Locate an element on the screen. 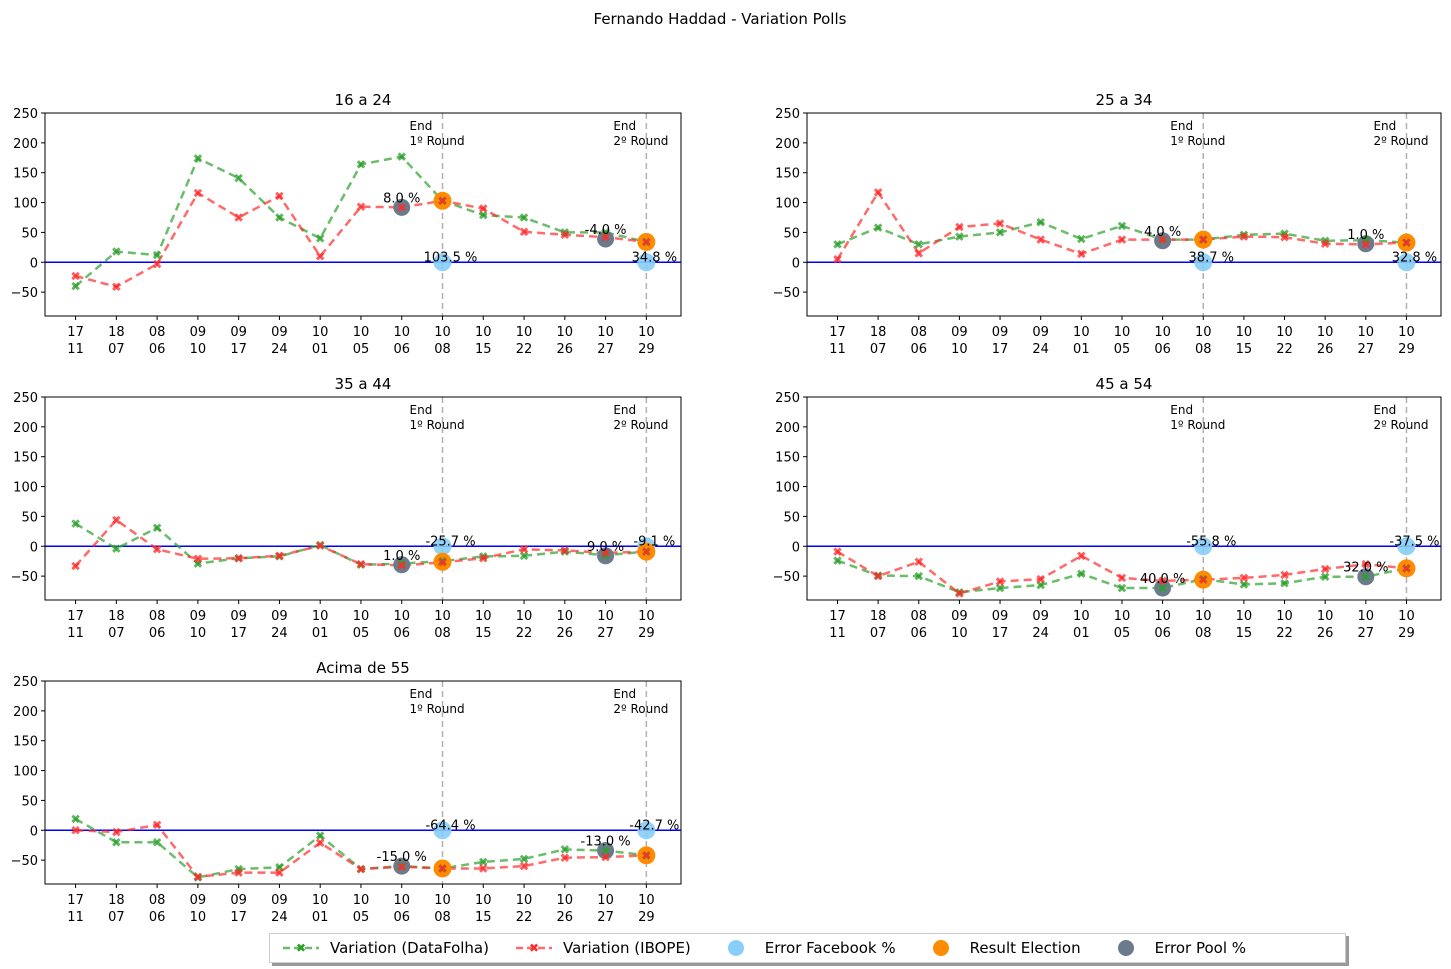 The width and height of the screenshot is (1451, 969). x-tick-label-line: 05 is located at coordinates (1122, 633).